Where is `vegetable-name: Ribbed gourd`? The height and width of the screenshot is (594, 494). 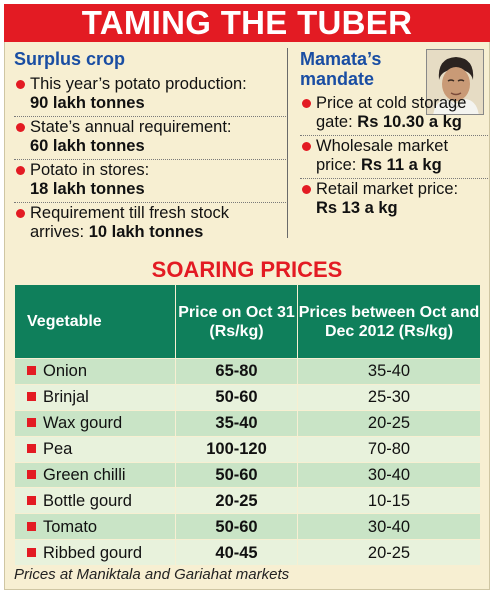
vegetable-name: Ribbed gourd is located at coordinates (93, 552).